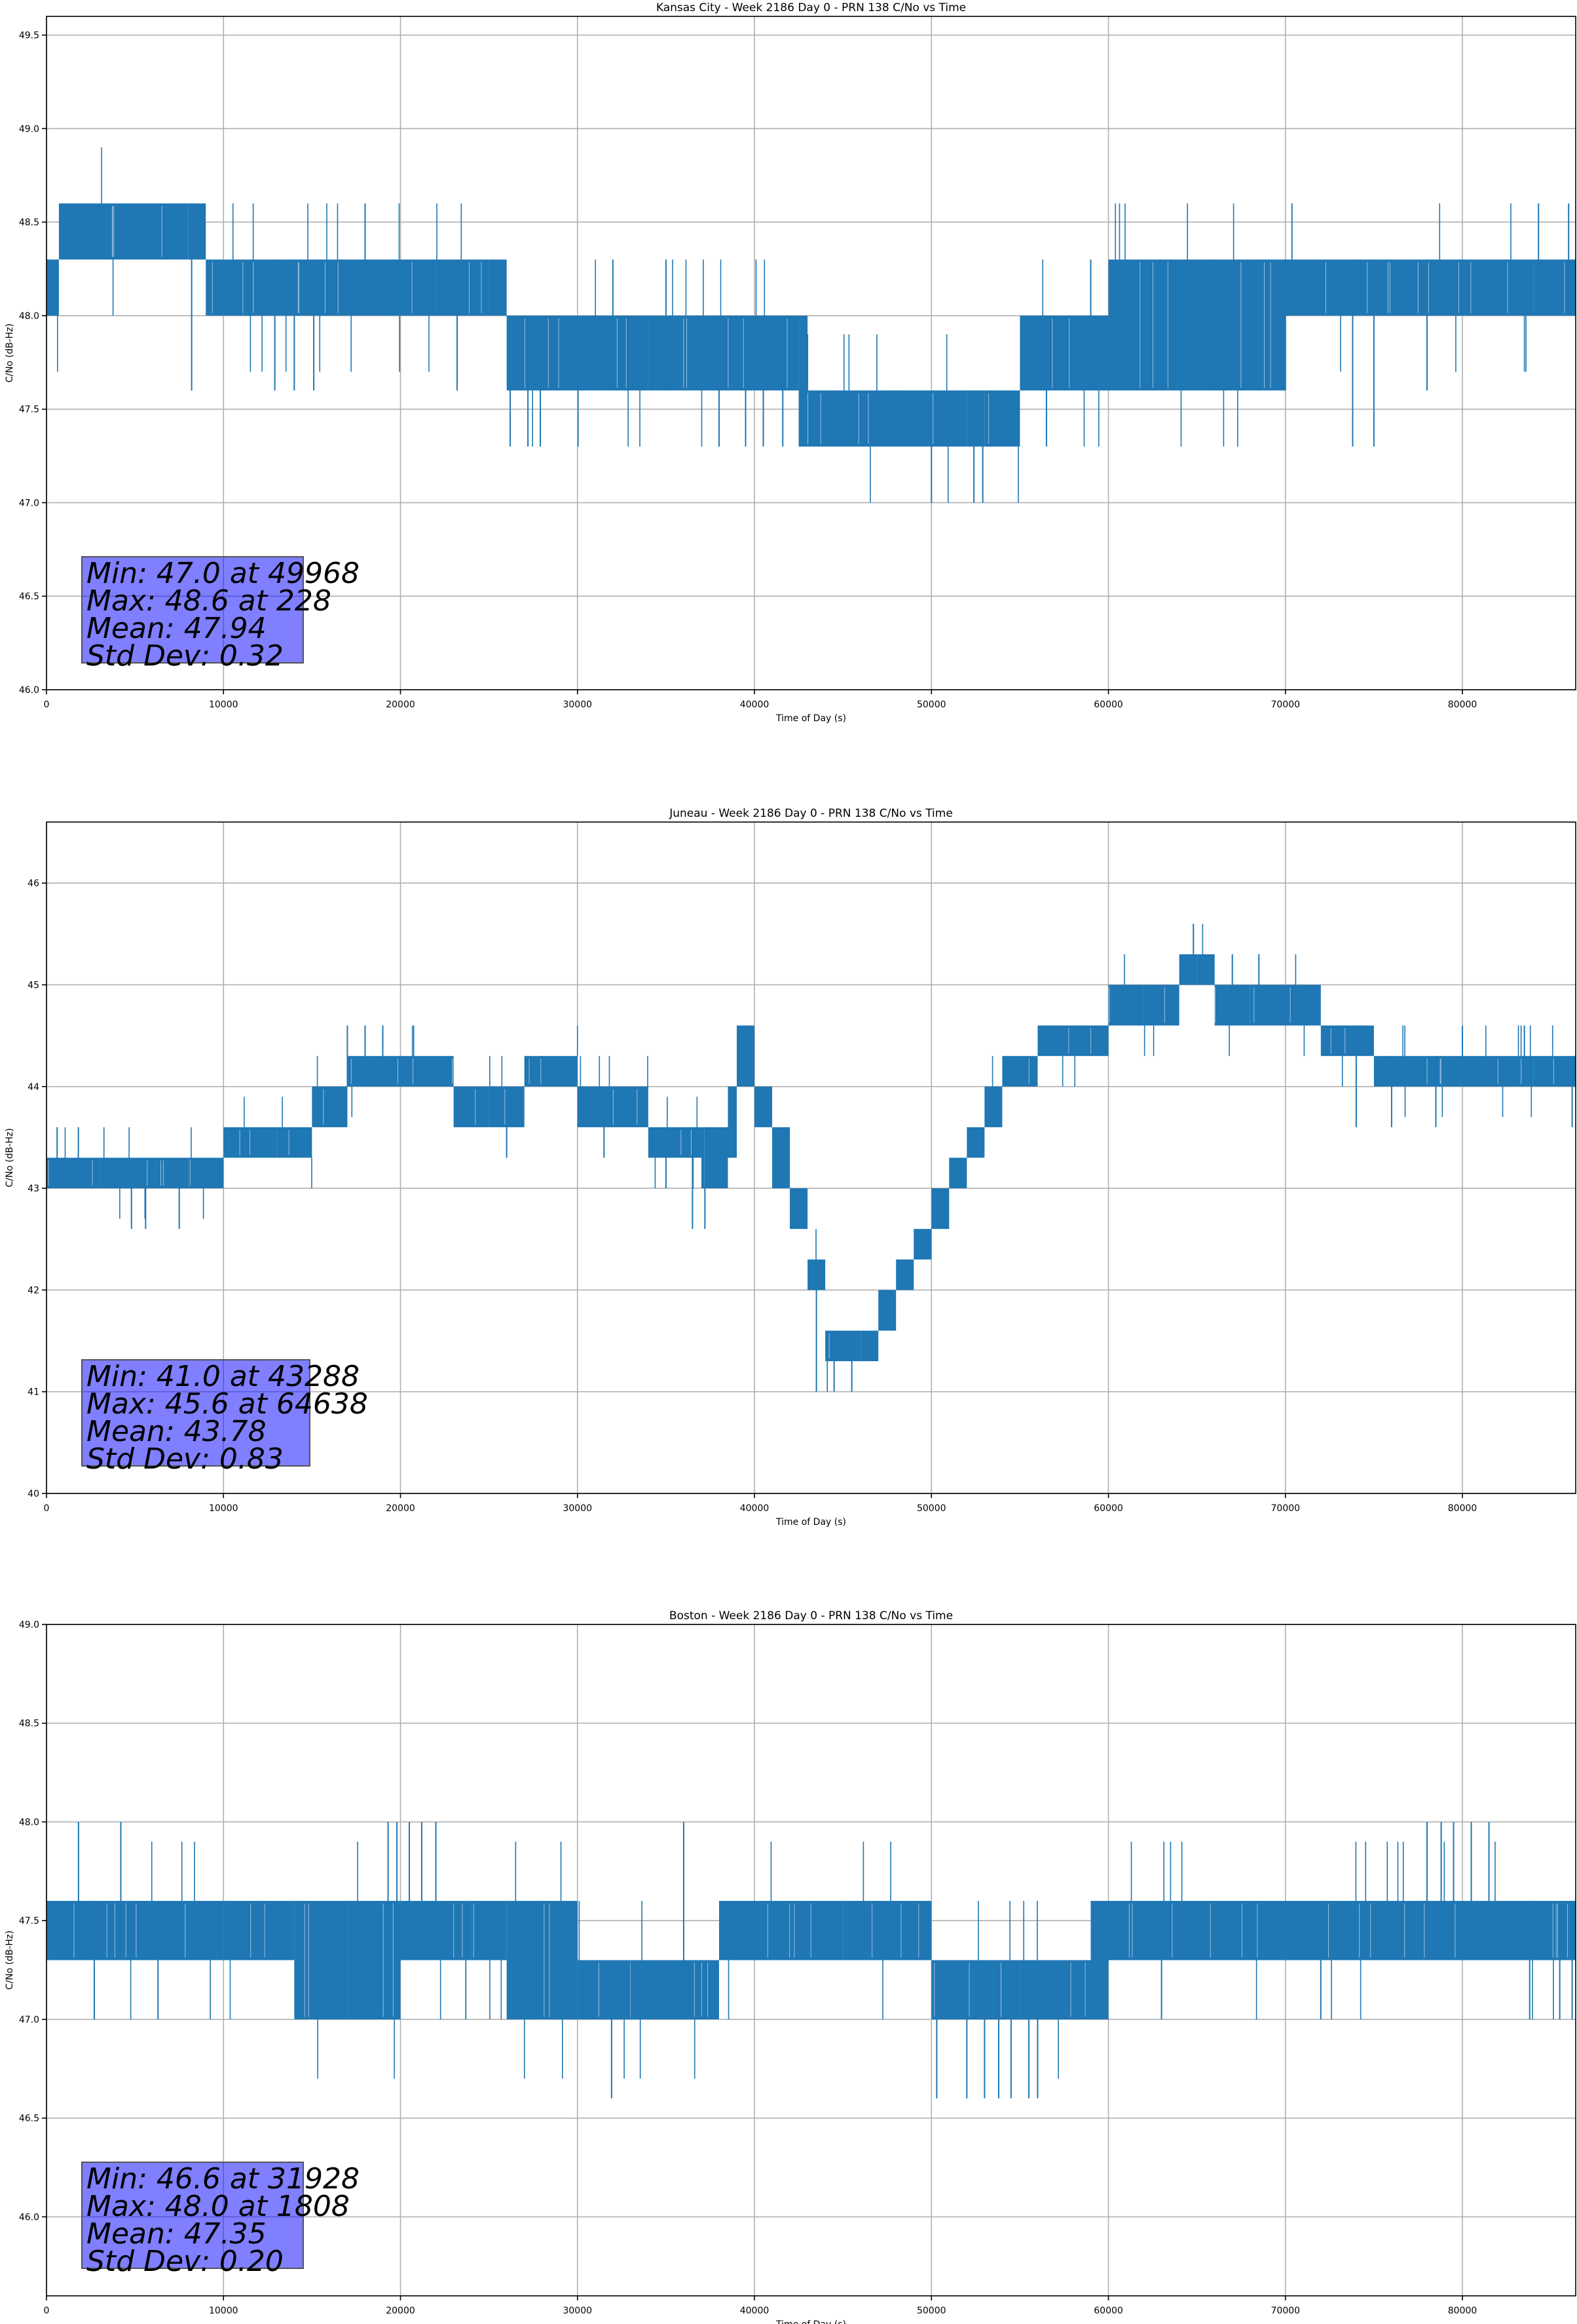 Image resolution: width=1577 pixels, height=2324 pixels. I want to click on y-tick-label: 40, so click(33, 1494).